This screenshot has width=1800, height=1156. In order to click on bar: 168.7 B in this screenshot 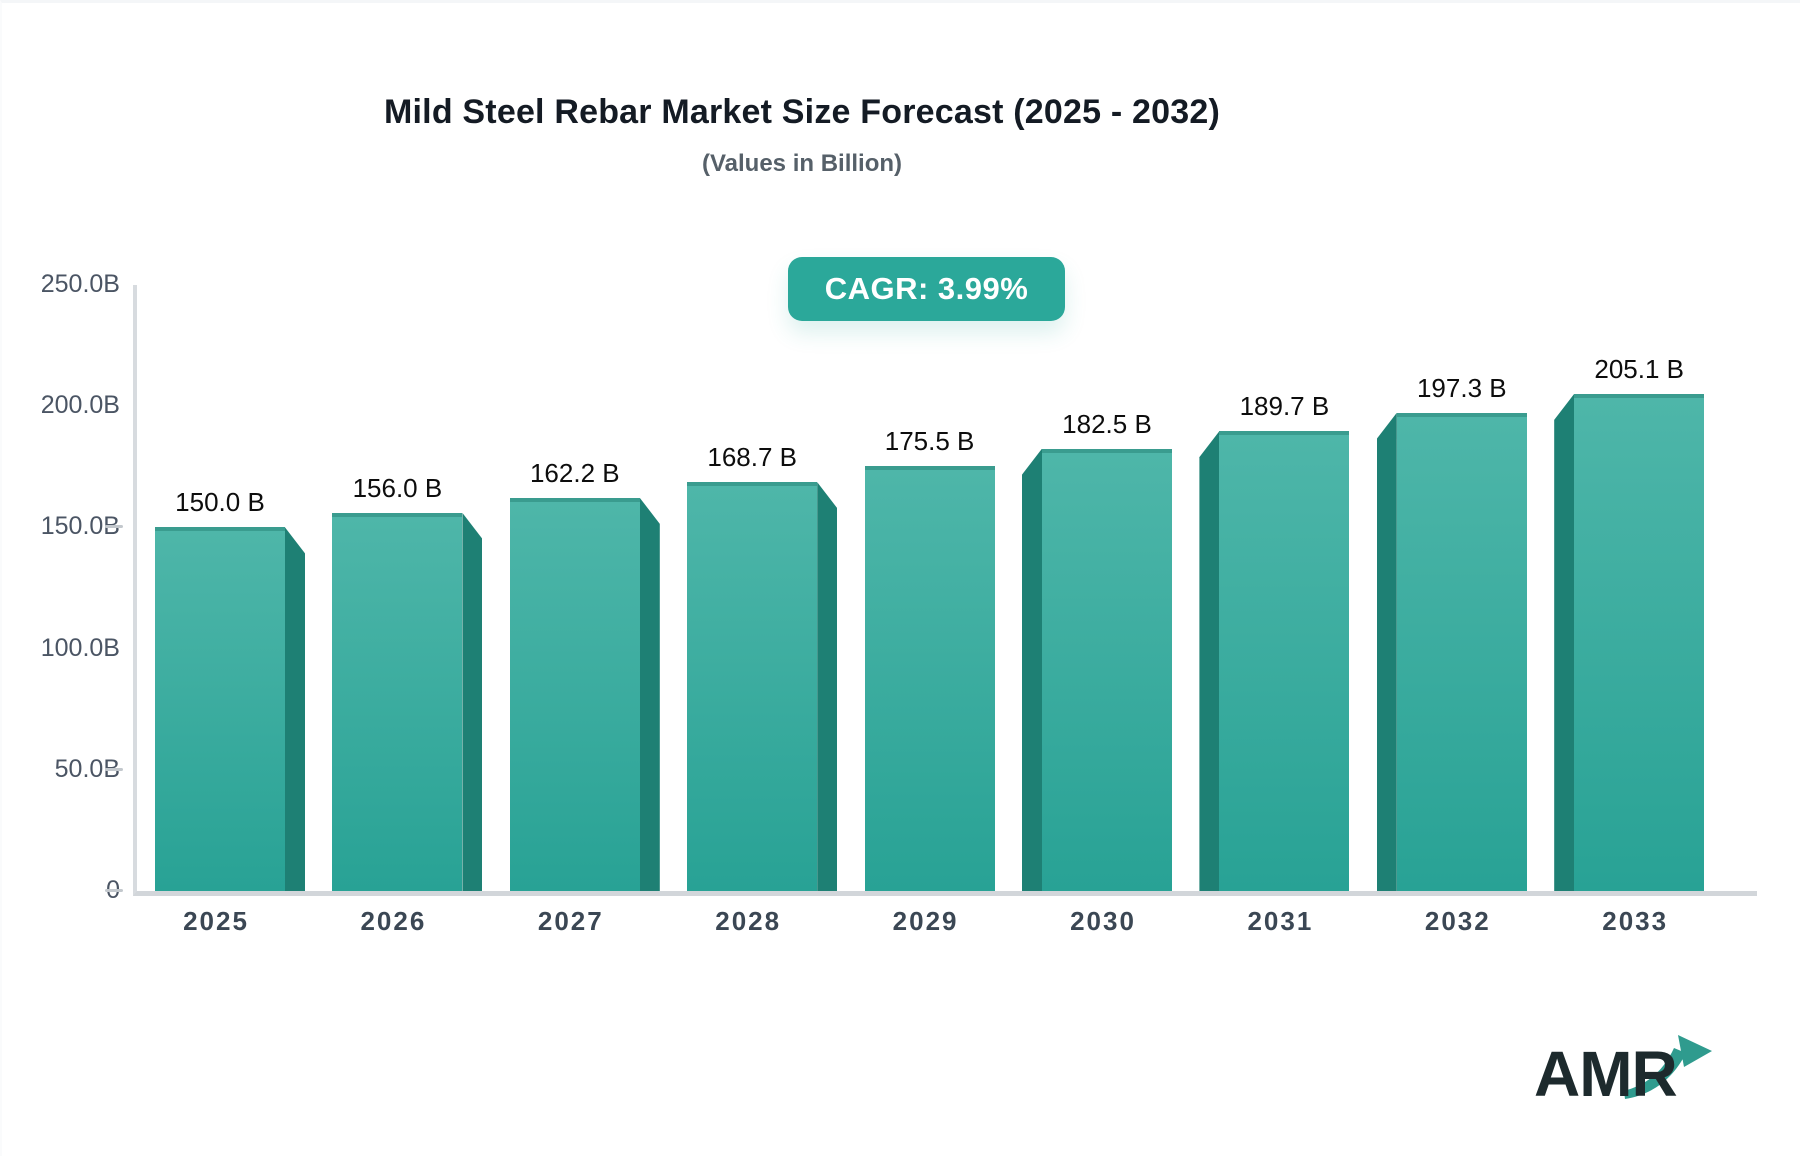, I will do `click(762, 666)`.